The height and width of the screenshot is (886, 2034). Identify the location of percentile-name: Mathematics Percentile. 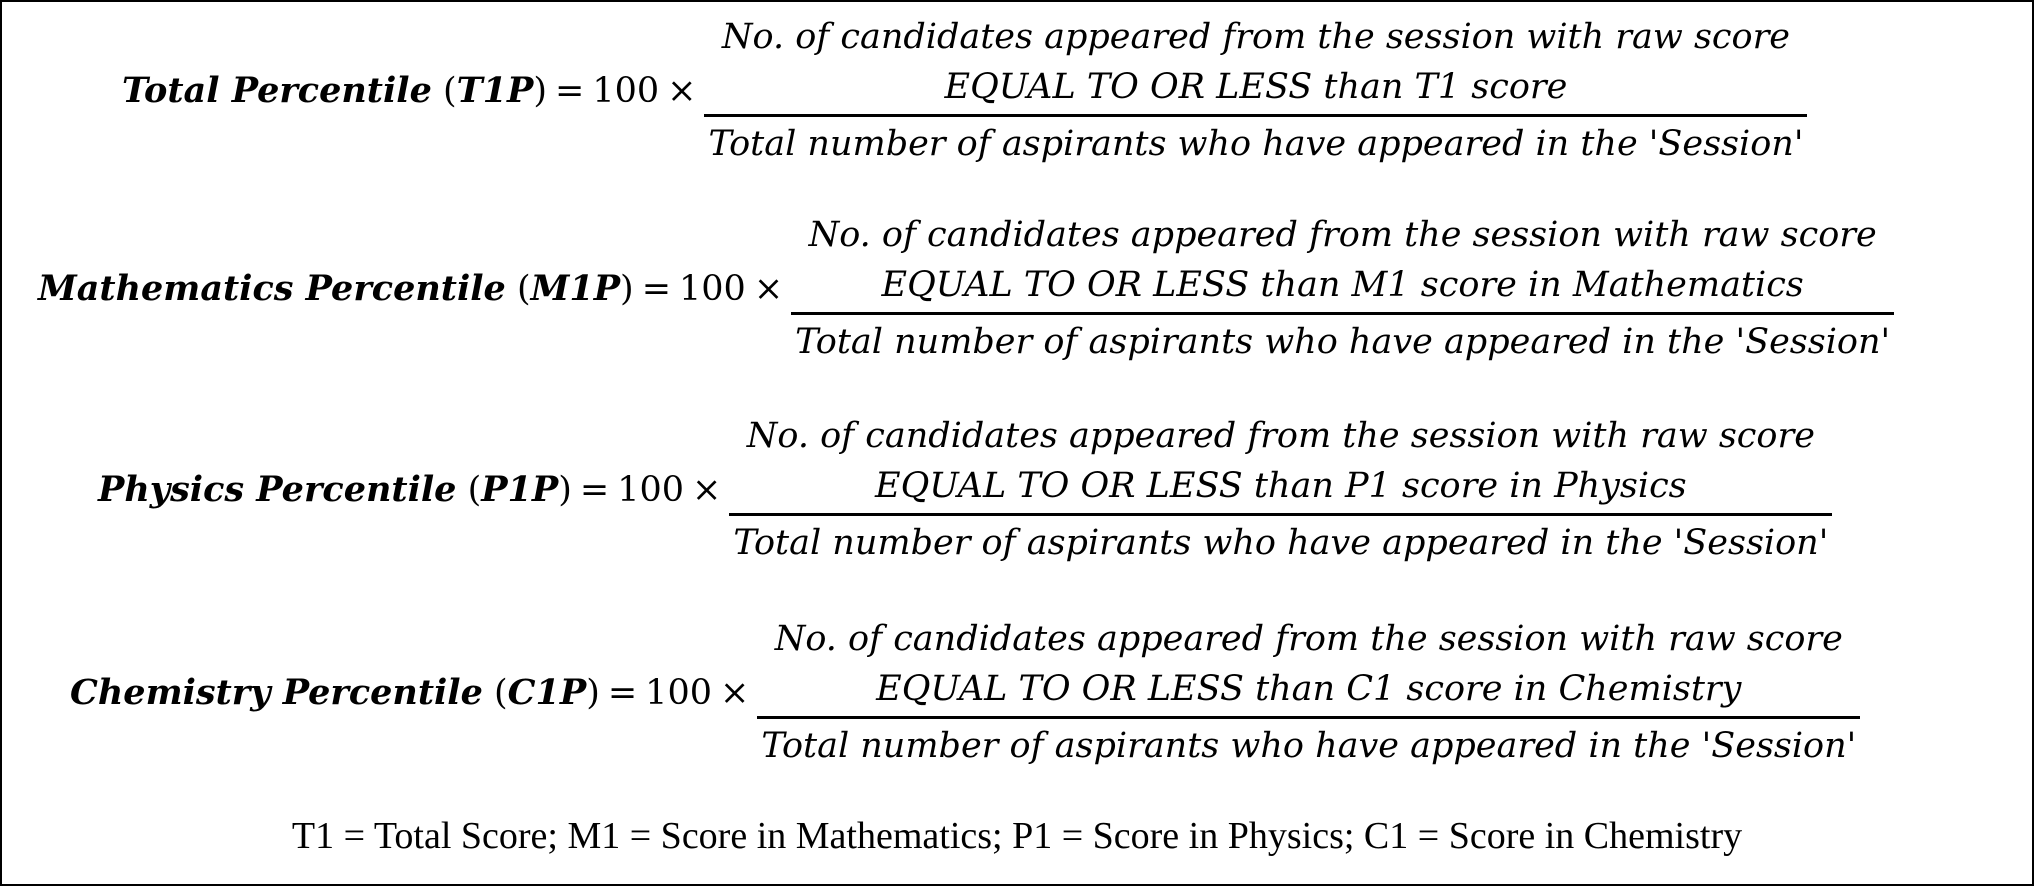
(272, 288).